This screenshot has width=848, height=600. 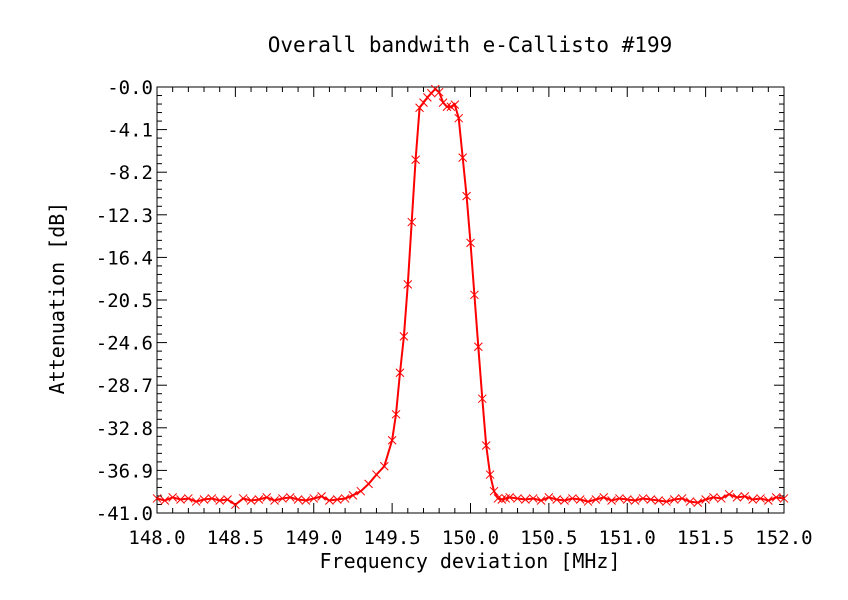 What do you see at coordinates (124, 216) in the screenshot?
I see `y-tick-label: -12.3` at bounding box center [124, 216].